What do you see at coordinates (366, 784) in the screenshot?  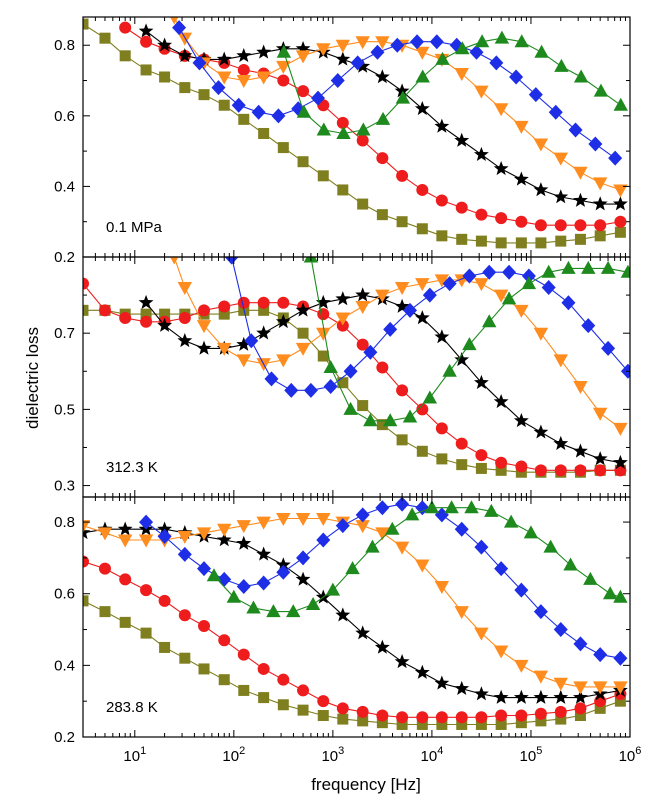 I see `x-axis-title: frequency [Hz]` at bounding box center [366, 784].